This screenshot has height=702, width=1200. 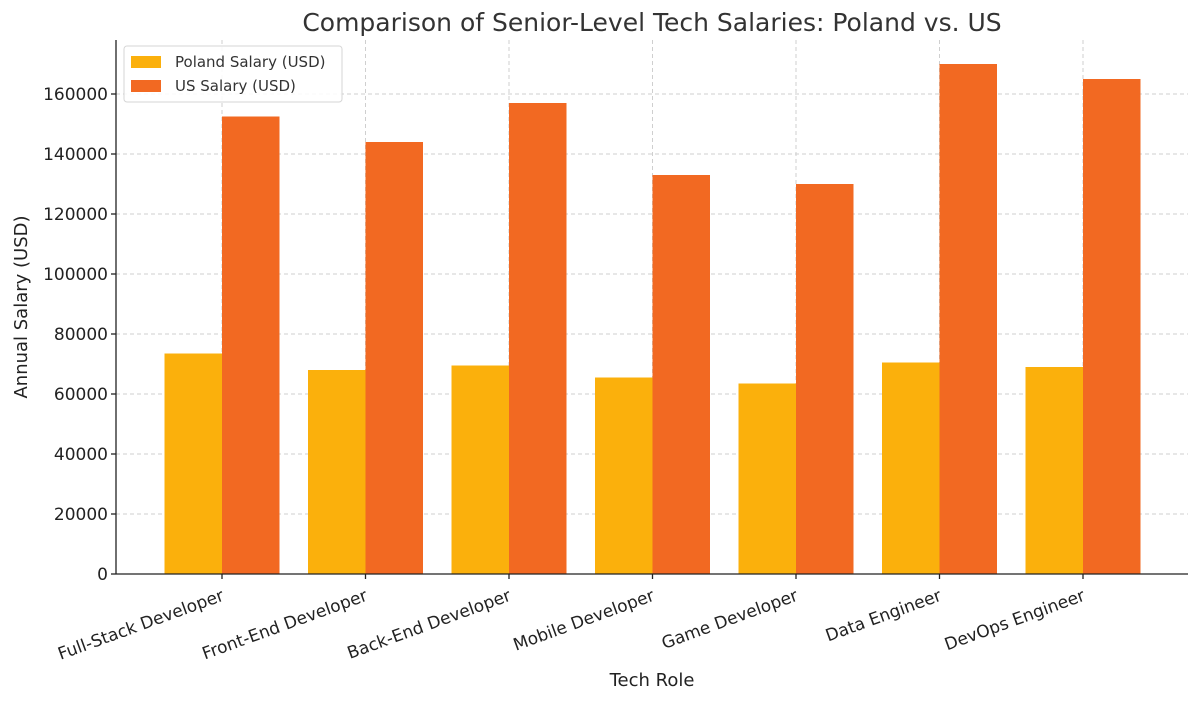 What do you see at coordinates (968, 319) in the screenshot?
I see `bar-us-salary-usd-data-engineer` at bounding box center [968, 319].